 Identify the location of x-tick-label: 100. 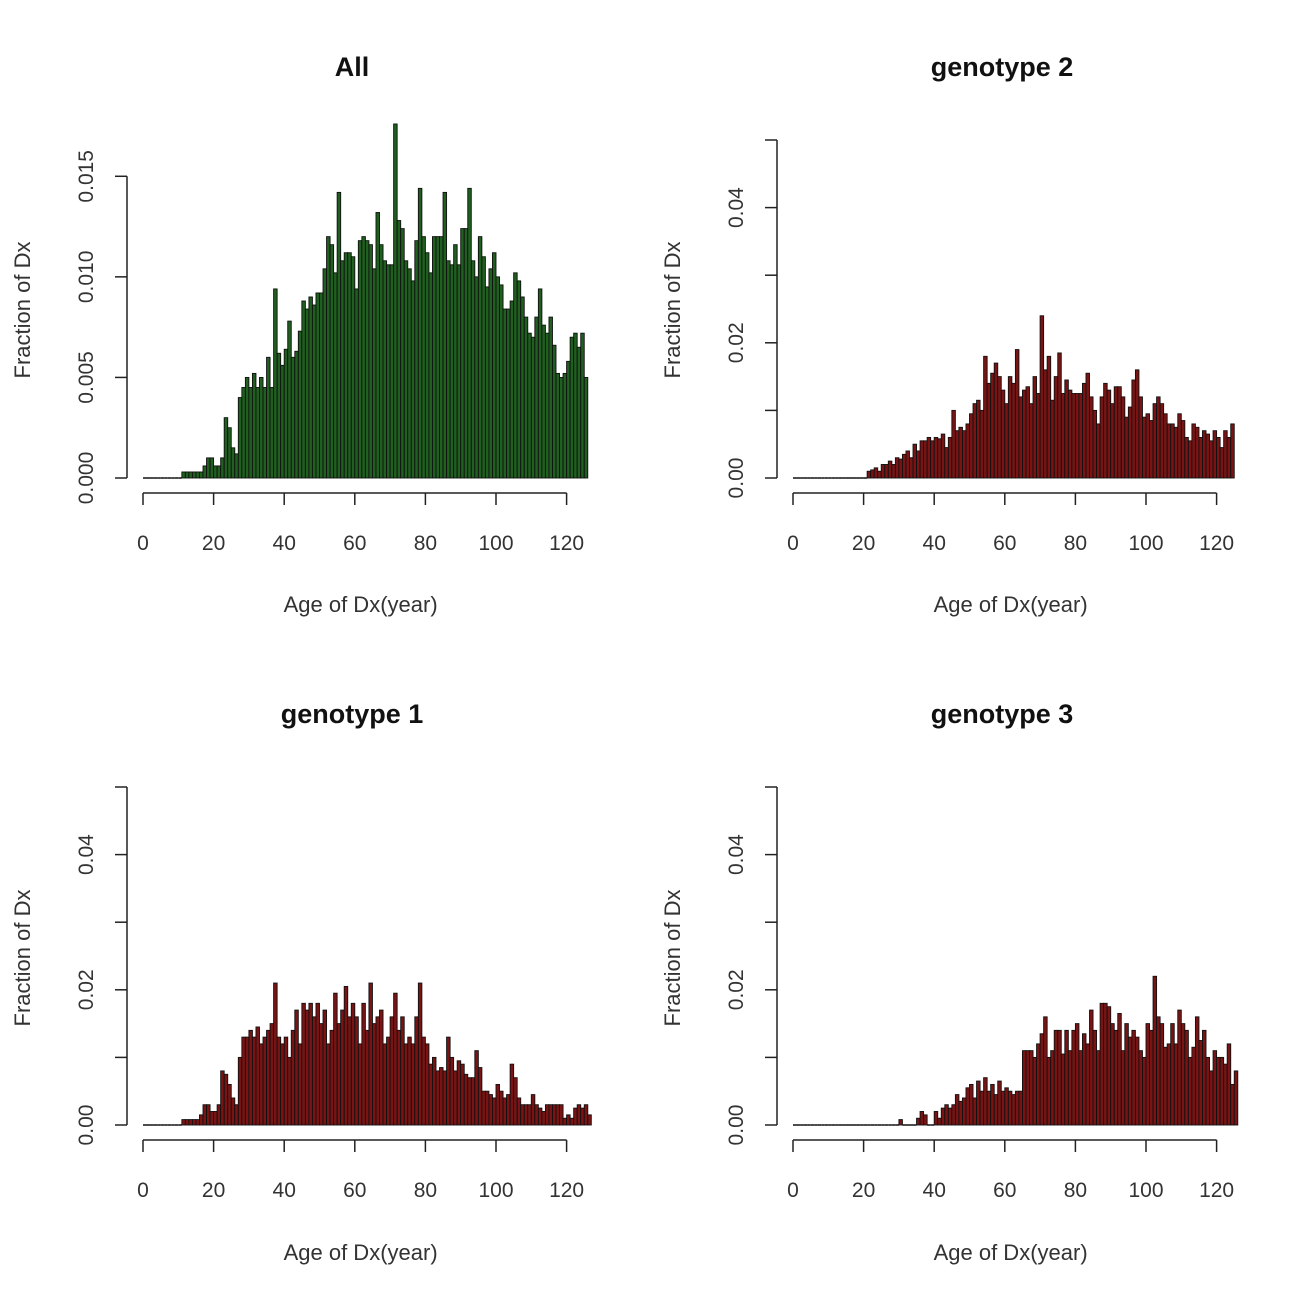
(1145, 1190).